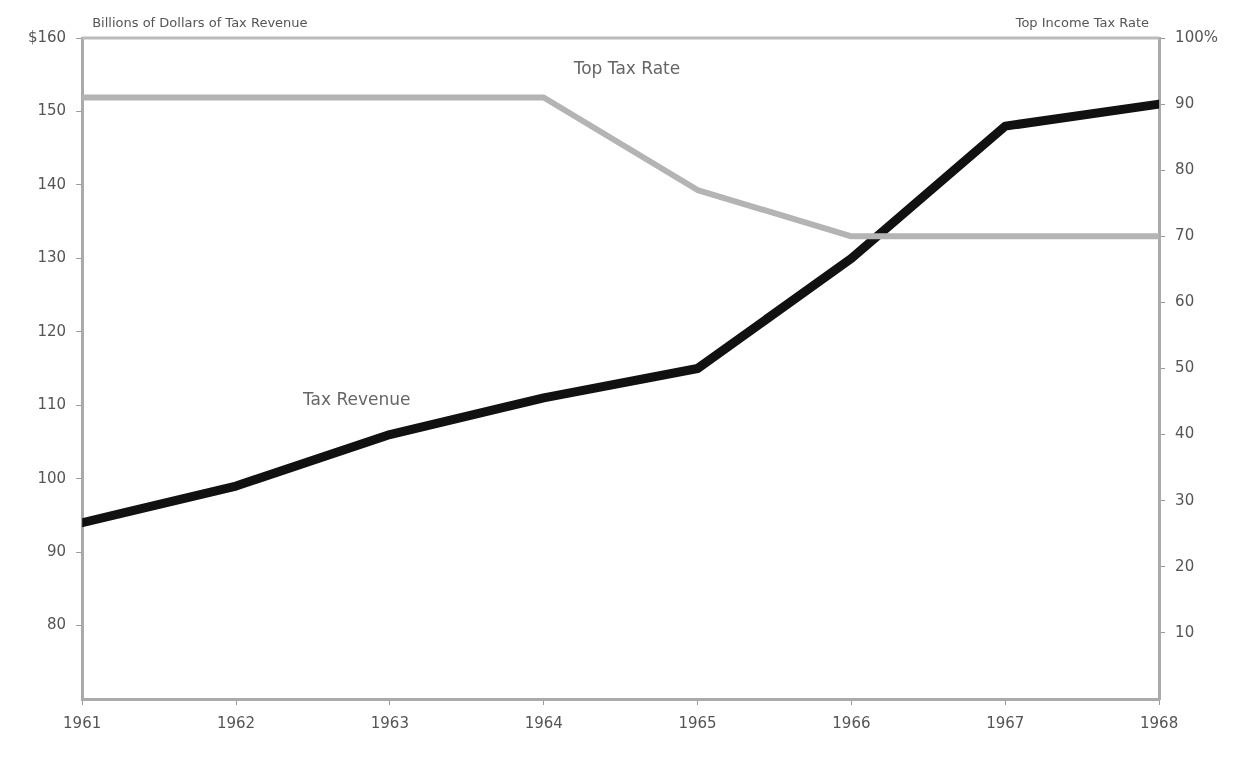 The height and width of the screenshot is (761, 1252). Describe the element at coordinates (52, 257) in the screenshot. I see `y-tick-label: 130` at that location.